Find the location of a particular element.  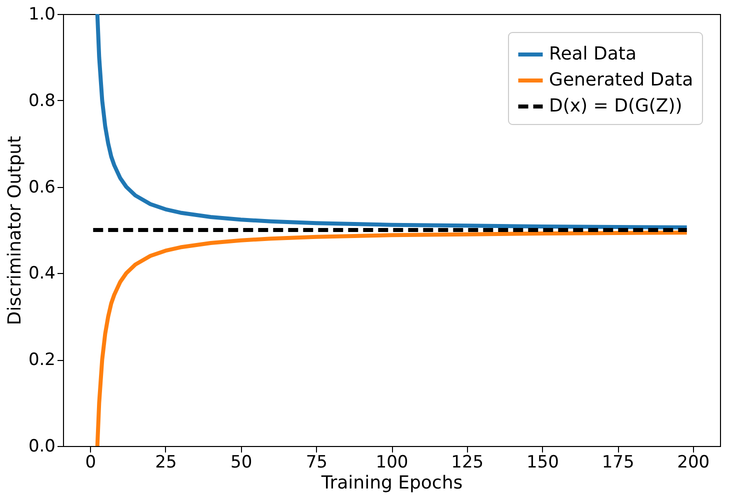

x-tick-label: 50 is located at coordinates (241, 462).